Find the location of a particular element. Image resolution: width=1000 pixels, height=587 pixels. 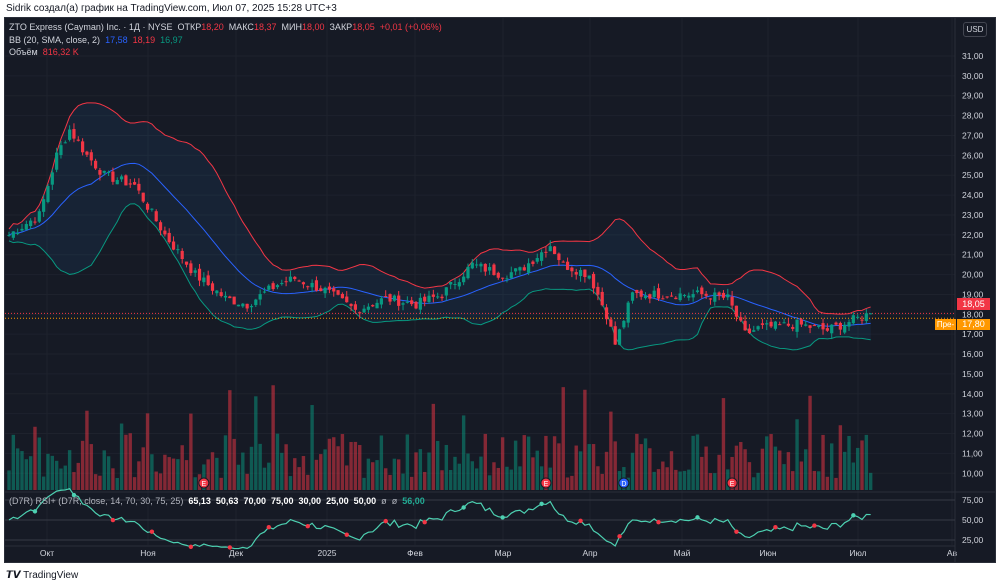

price-tick: 23,00 is located at coordinates (973, 215).